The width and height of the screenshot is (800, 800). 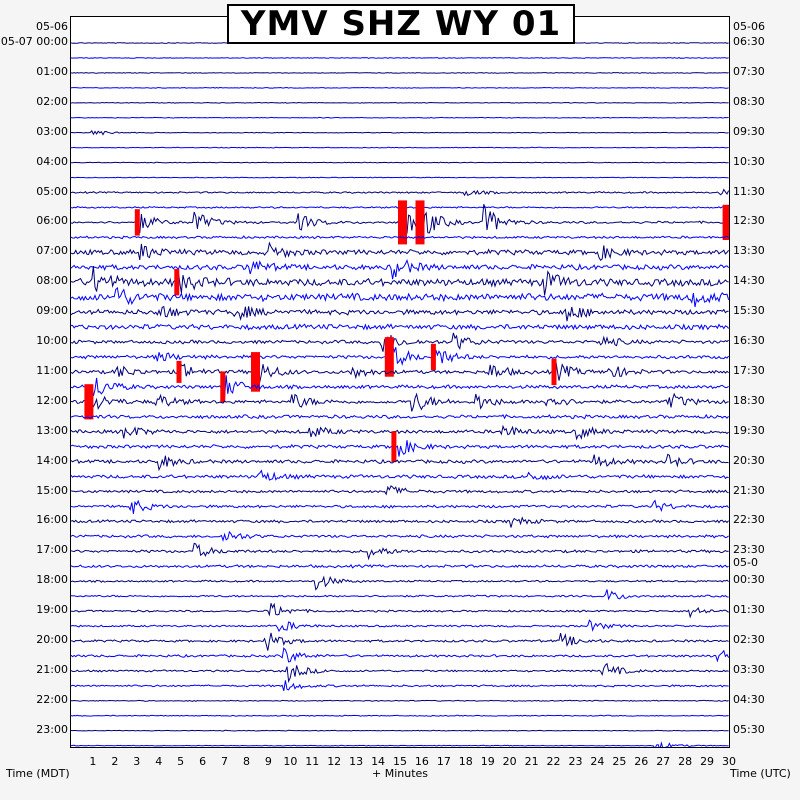 What do you see at coordinates (312, 761) in the screenshot?
I see `minute-tick-label: 11` at bounding box center [312, 761].